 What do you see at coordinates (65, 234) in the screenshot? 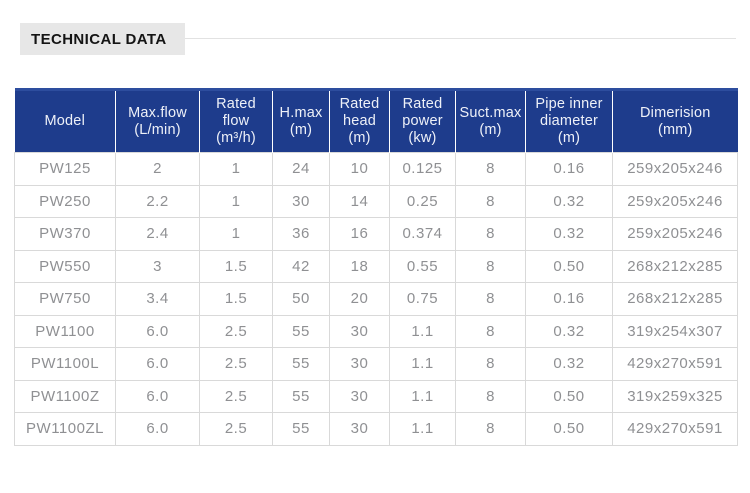
I see `cell-model: PW370` at bounding box center [65, 234].